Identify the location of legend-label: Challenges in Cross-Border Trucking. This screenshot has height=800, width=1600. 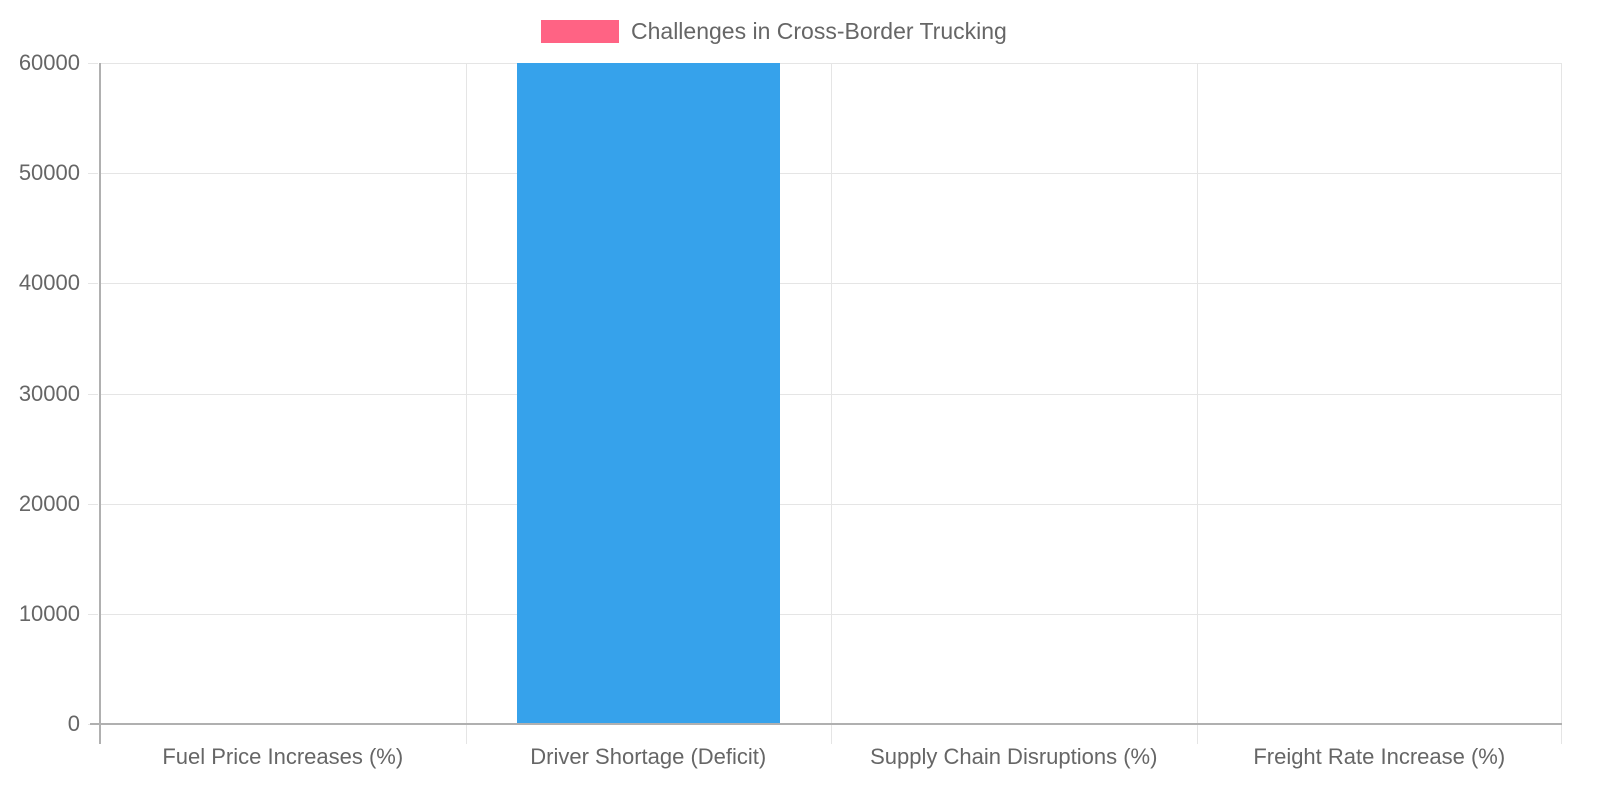
(819, 30).